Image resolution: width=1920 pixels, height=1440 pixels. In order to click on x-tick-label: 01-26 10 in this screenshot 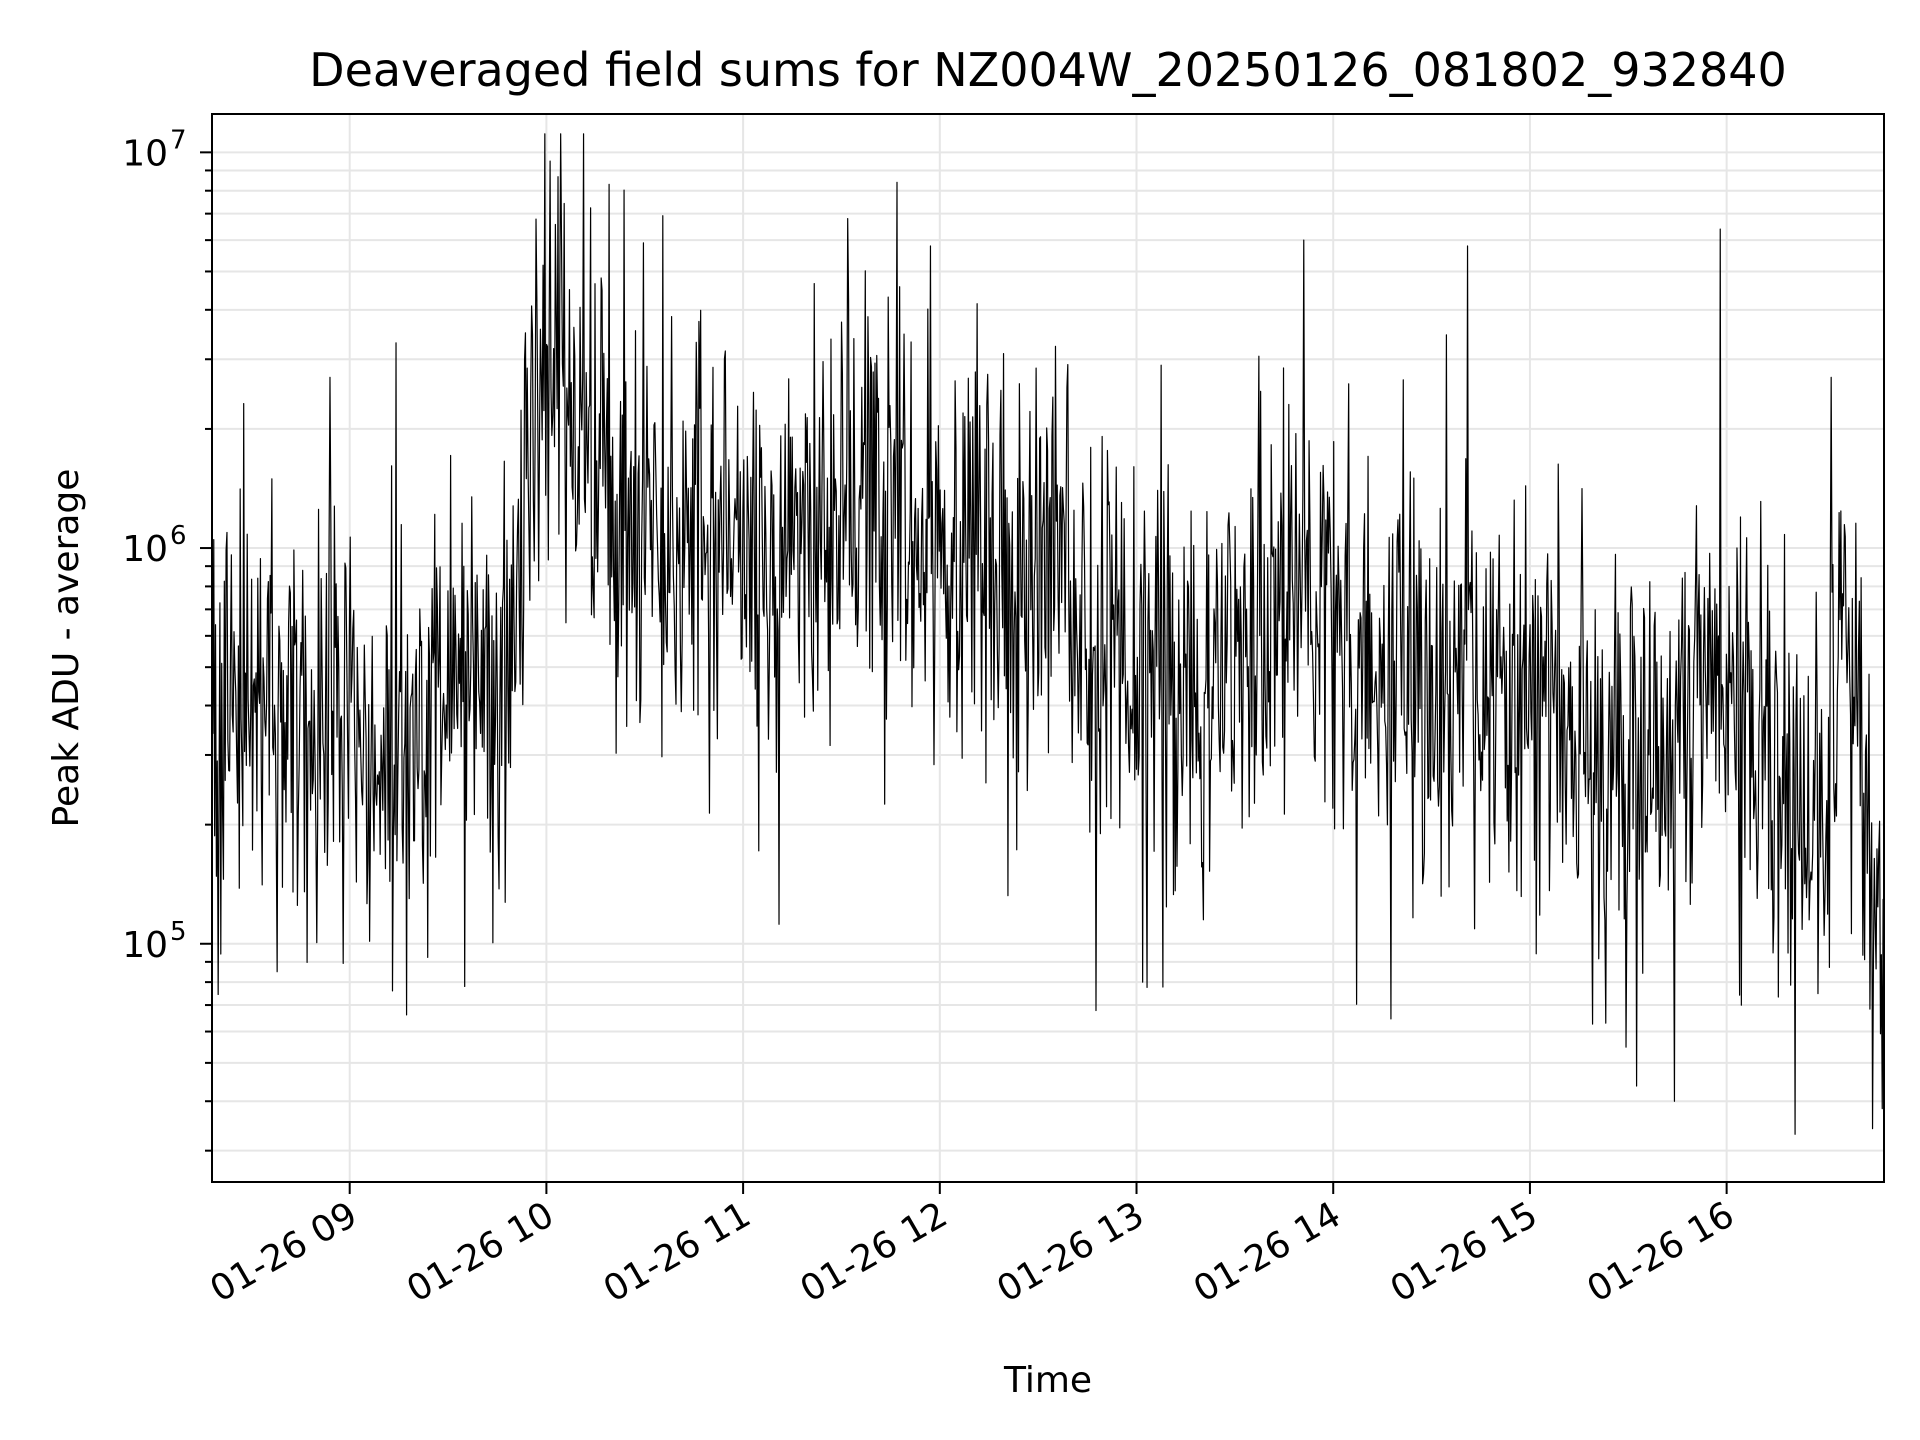, I will do `click(480, 1252)`.